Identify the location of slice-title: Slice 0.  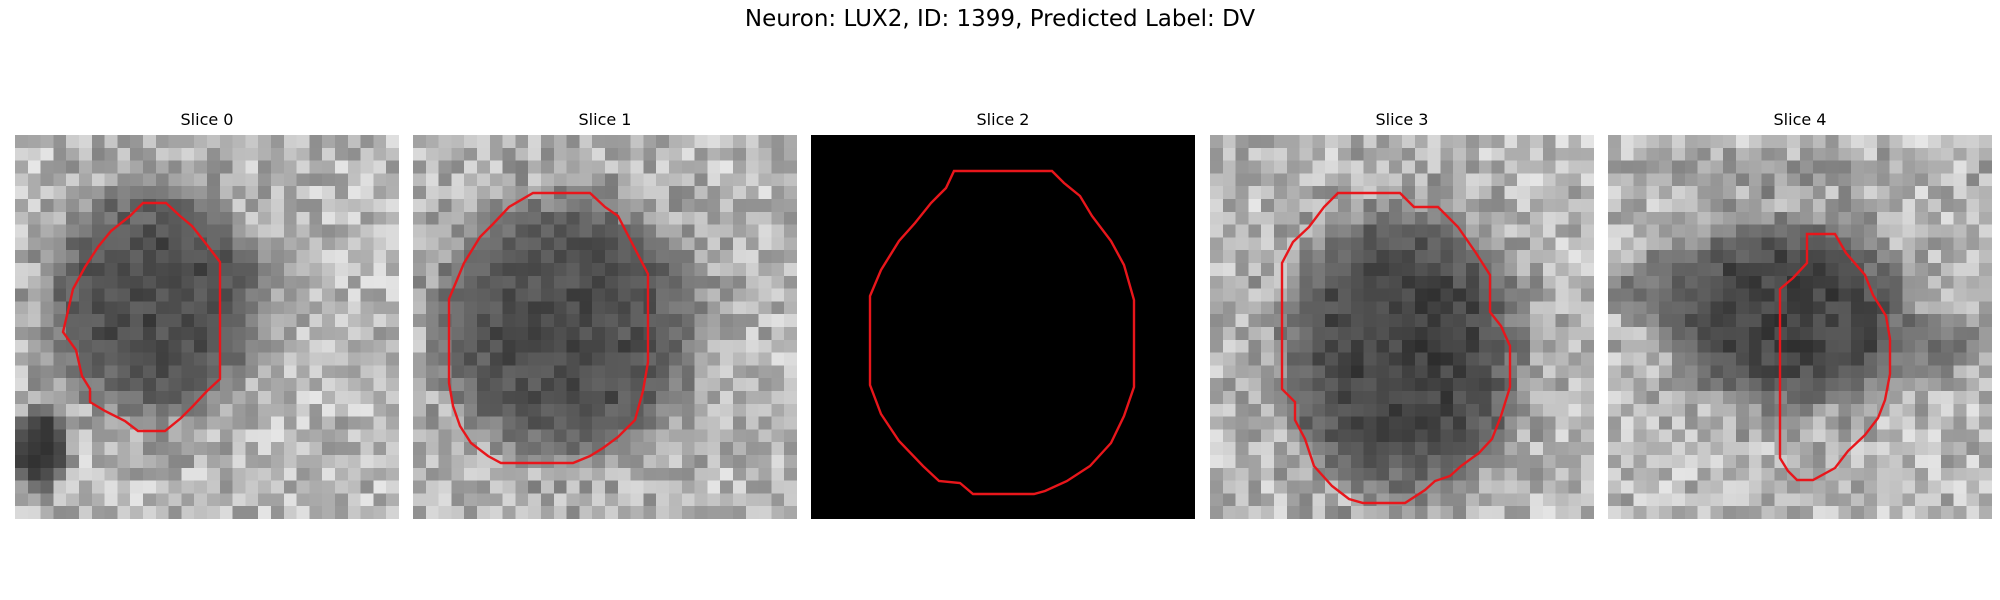
(207, 120).